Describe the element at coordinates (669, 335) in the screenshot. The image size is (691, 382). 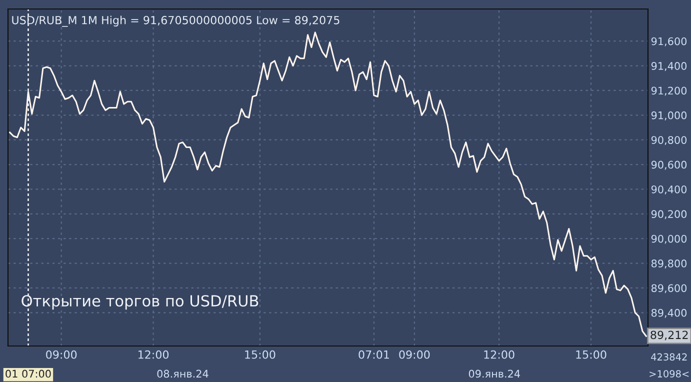
I see `annotation: 89,212` at that location.